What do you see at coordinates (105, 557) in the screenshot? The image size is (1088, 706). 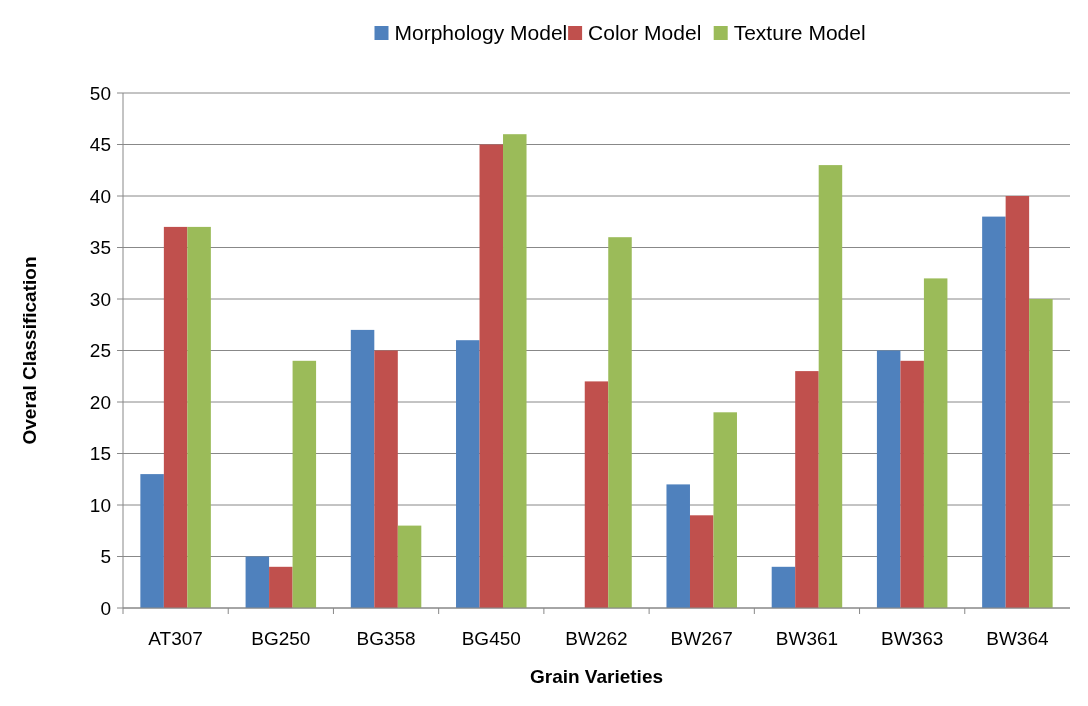 I see `y-tick-label: 5` at bounding box center [105, 557].